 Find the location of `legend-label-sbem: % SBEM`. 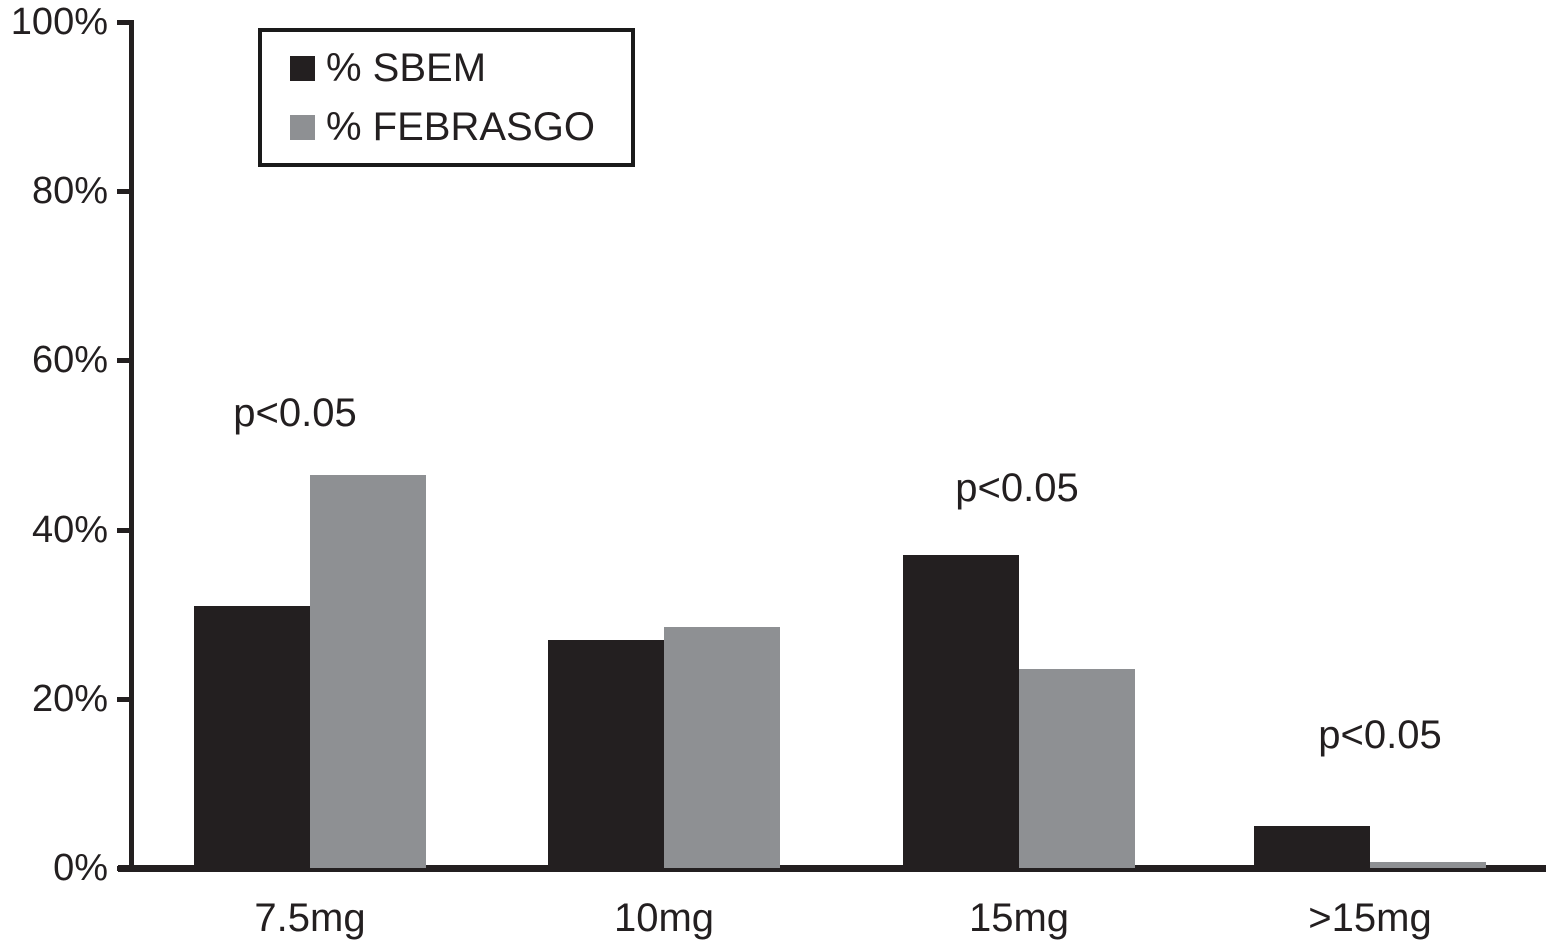

legend-label-sbem: % SBEM is located at coordinates (406, 68).